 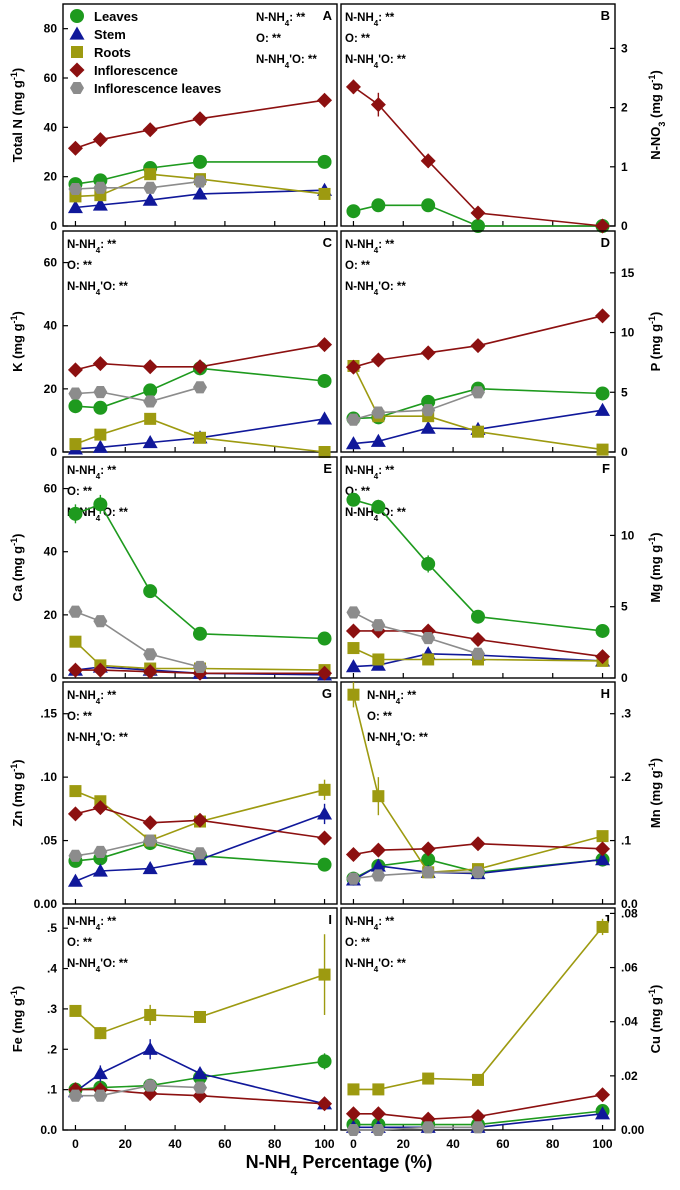 I want to click on x-tick-label: 100, so click(x=603, y=1144).